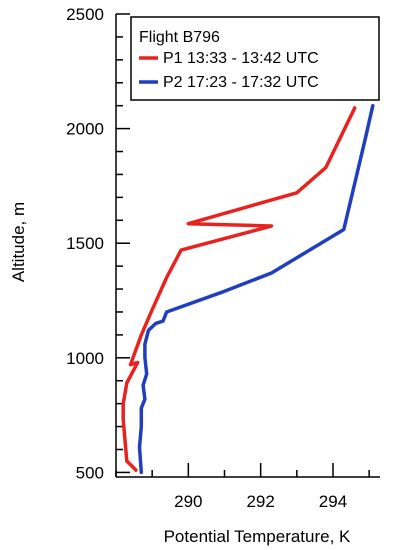 The width and height of the screenshot is (402, 550). Describe the element at coordinates (241, 58) in the screenshot. I see `legend-label-p1: P1 13:33 - 13:42 UTC` at that location.